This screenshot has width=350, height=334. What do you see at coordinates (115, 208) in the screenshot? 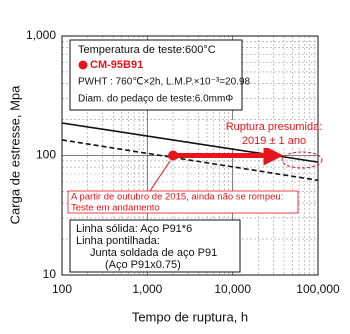
I see `status-text: Teste em andamento` at bounding box center [115, 208].